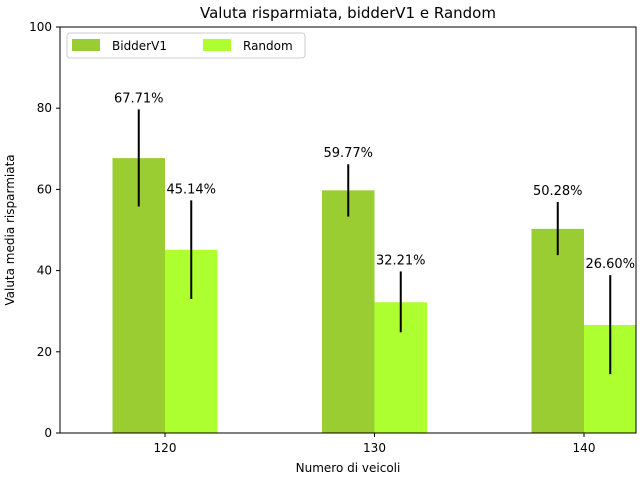 This screenshot has width=640, height=480. What do you see at coordinates (268, 46) in the screenshot?
I see `legend-label-random: Random` at bounding box center [268, 46].